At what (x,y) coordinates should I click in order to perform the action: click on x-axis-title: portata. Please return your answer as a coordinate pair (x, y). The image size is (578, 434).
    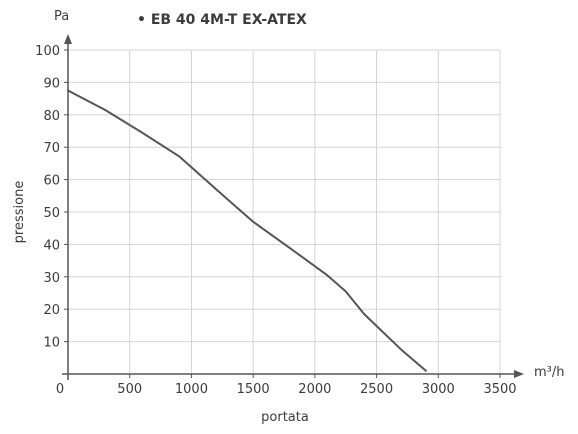
    Looking at the image, I should click on (285, 417).